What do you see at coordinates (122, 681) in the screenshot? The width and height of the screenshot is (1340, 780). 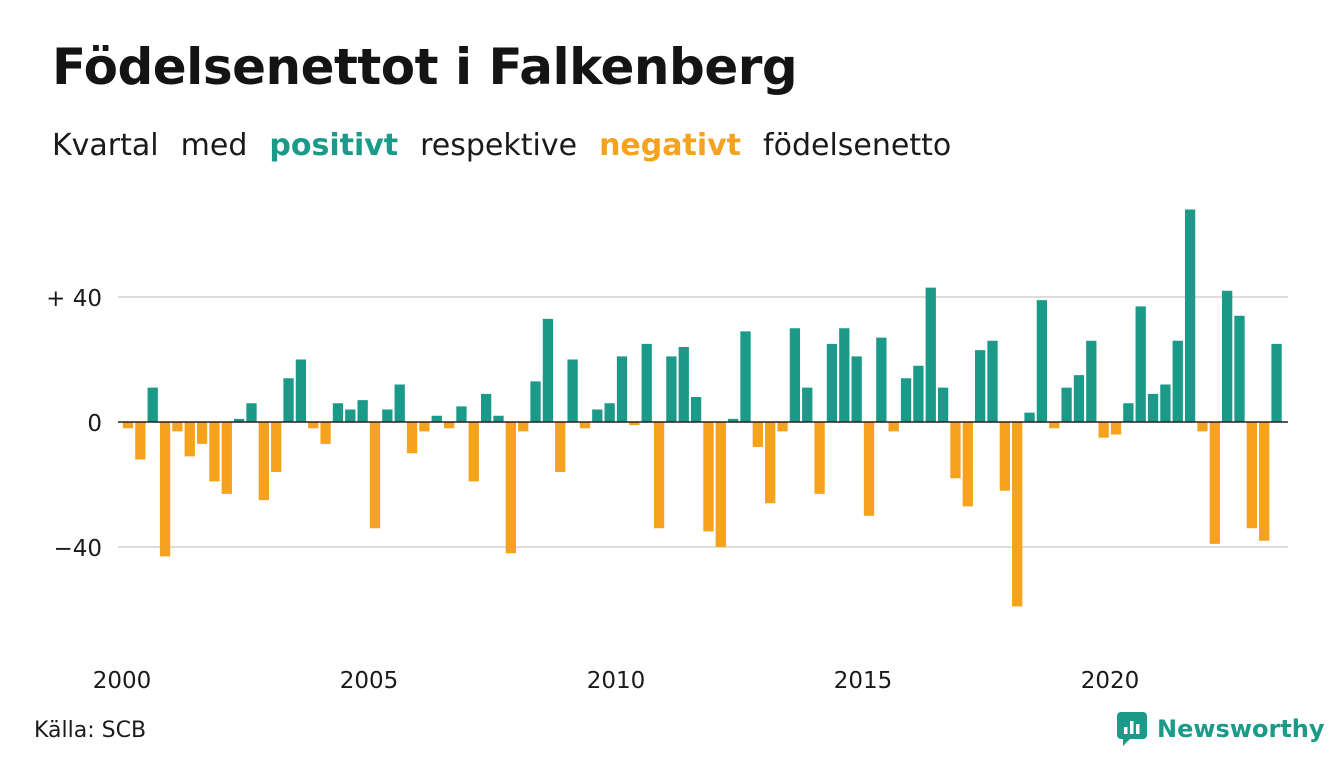 I see `x-tick-label: 2000` at bounding box center [122, 681].